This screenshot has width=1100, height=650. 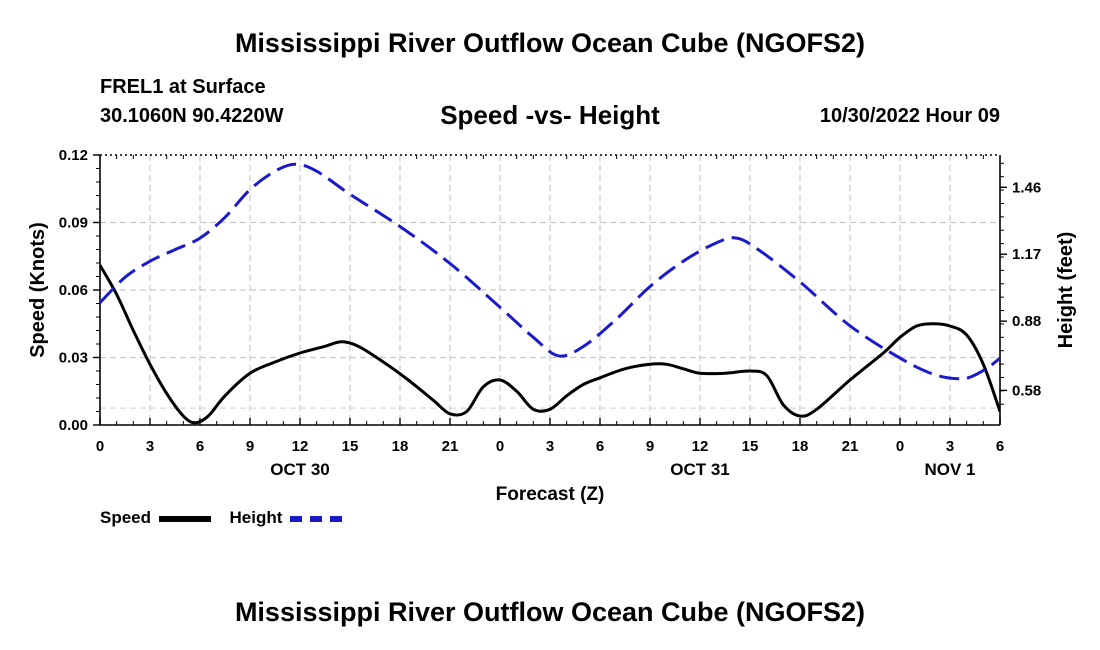 I want to click on day-label: NOV 1, so click(x=949, y=469).